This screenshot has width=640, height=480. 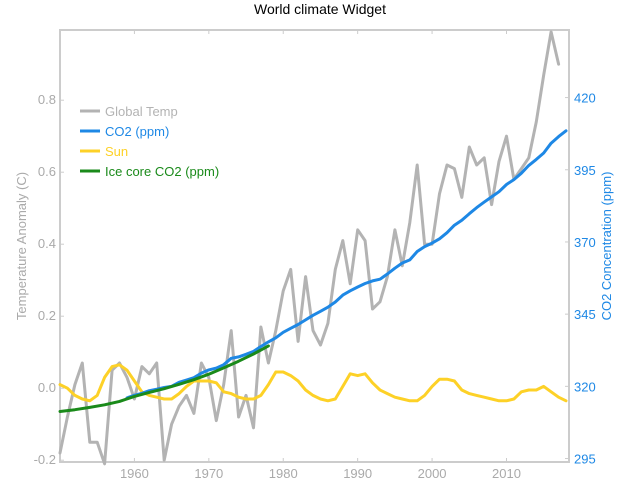 What do you see at coordinates (580, 279) in the screenshot?
I see `y-axis-right: 295 320 345 370 395 420` at bounding box center [580, 279].